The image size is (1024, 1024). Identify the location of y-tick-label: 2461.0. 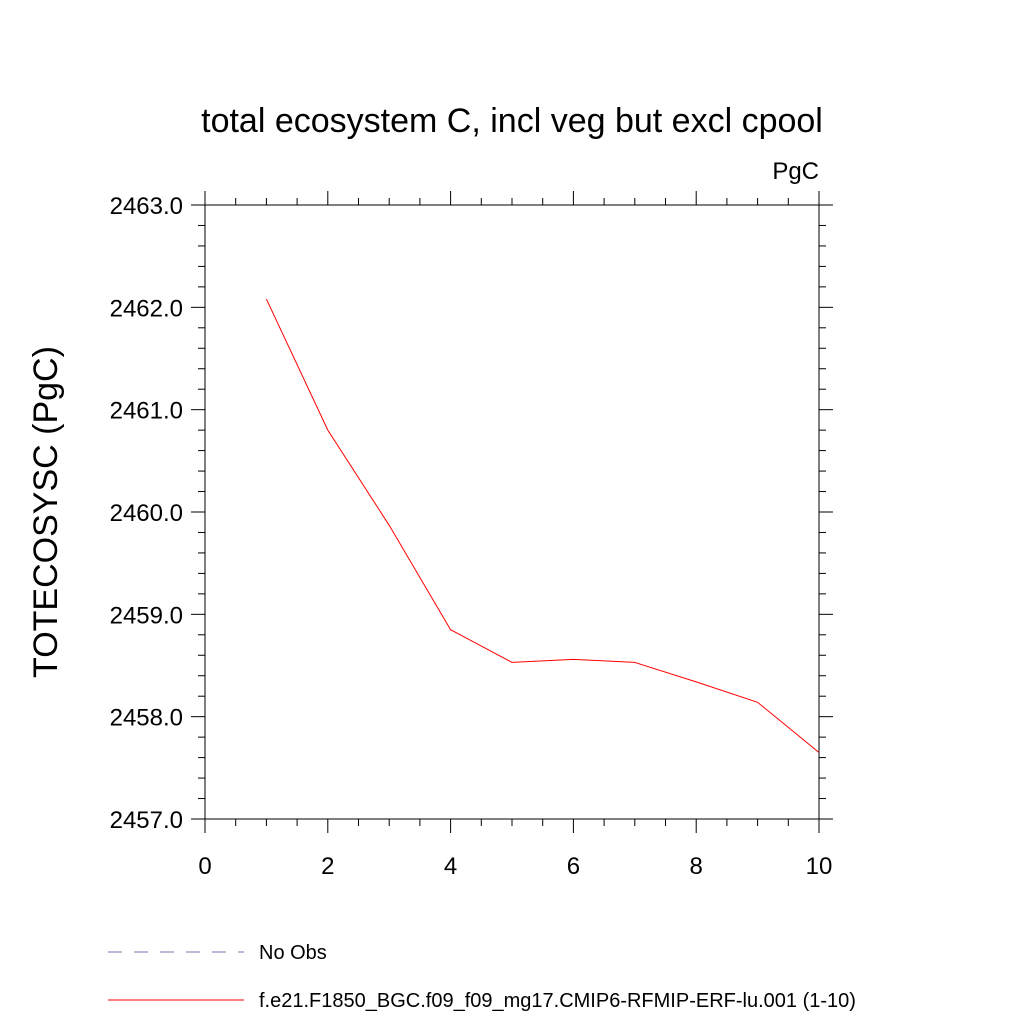
(146, 411).